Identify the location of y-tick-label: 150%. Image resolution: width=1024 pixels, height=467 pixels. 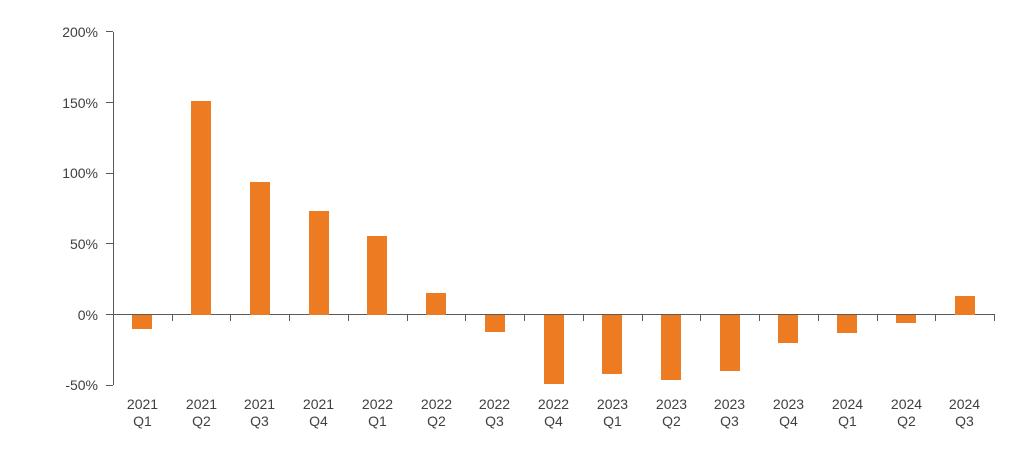
(80, 102).